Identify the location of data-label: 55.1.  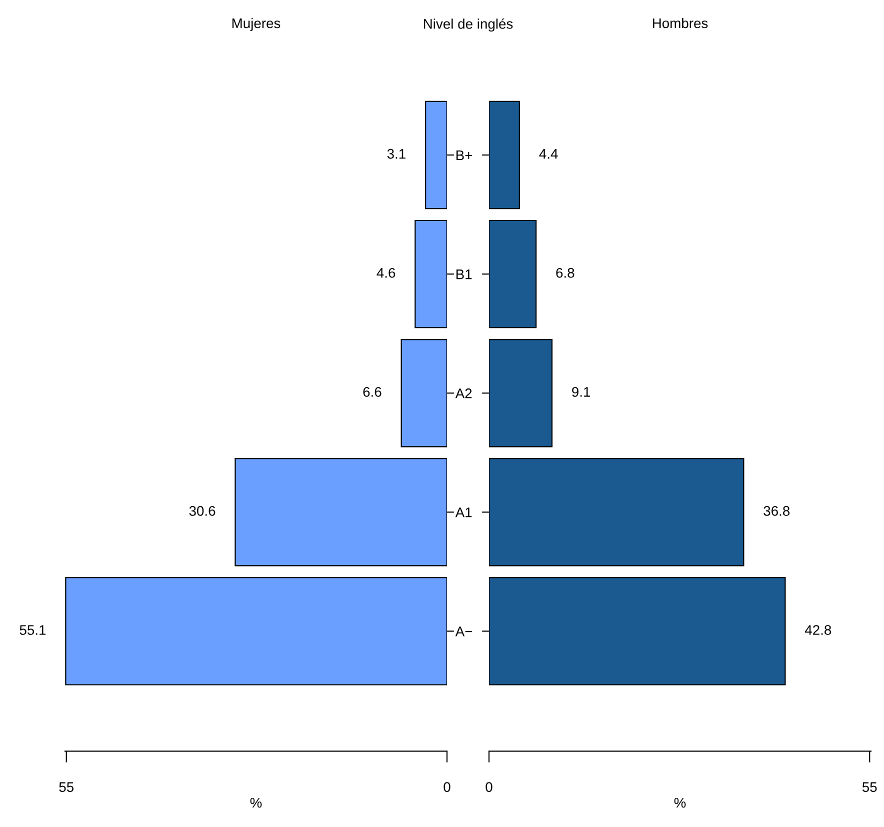
(33, 630).